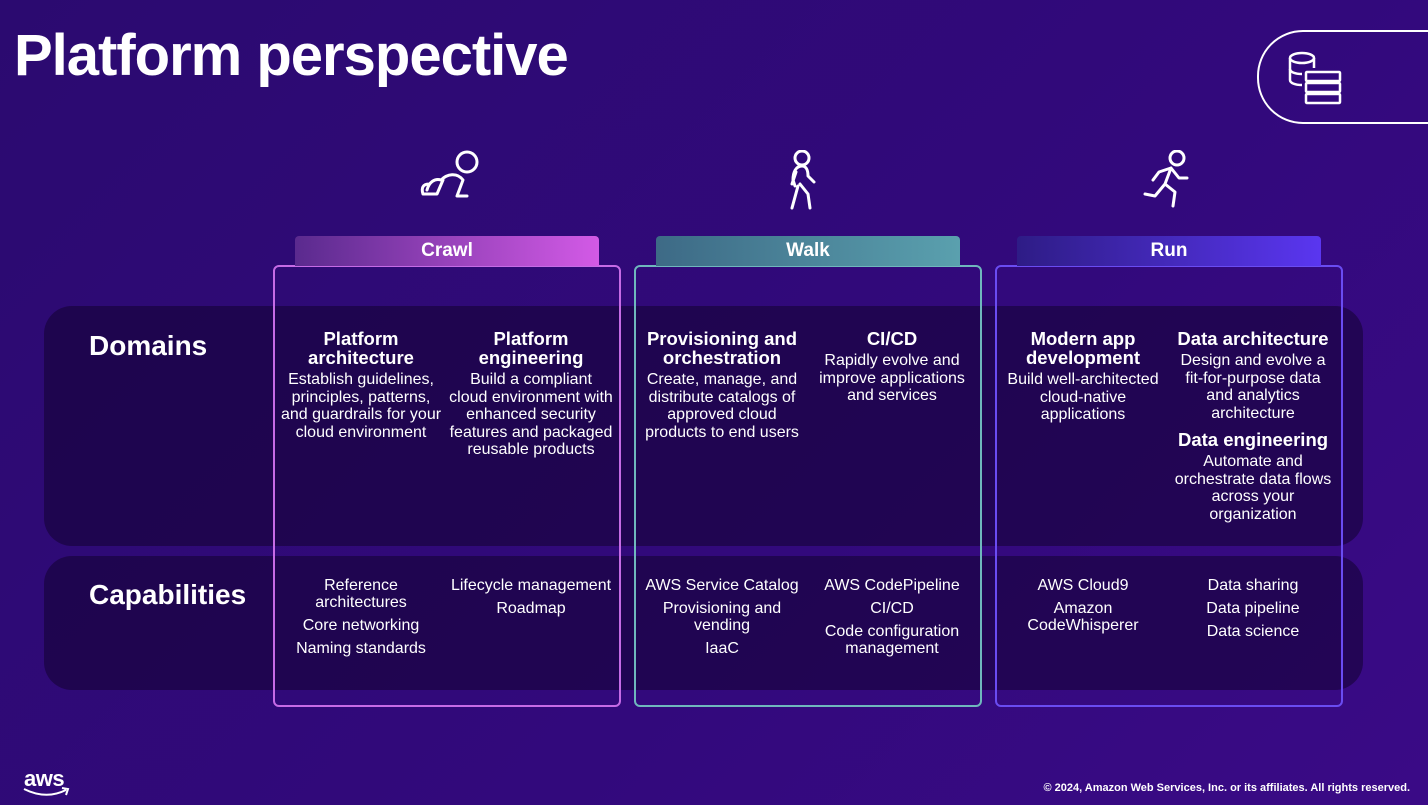 The image size is (1428, 805). What do you see at coordinates (148, 345) in the screenshot?
I see `row-label: Domains` at bounding box center [148, 345].